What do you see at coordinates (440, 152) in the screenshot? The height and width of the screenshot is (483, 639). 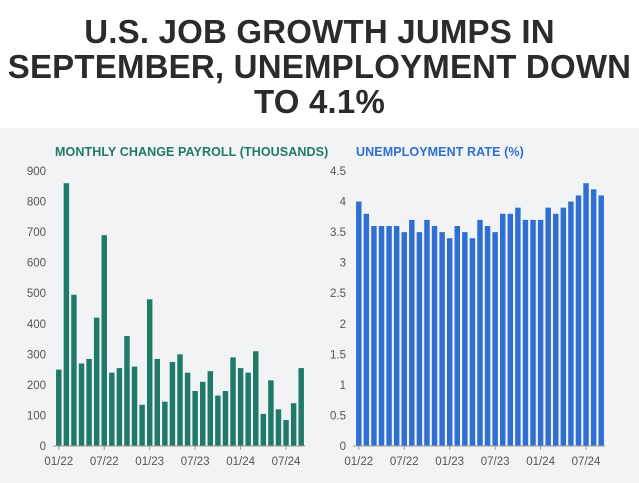 I see `unemployment-chart-title: UNEMPLOYMENT RATE (%)` at bounding box center [440, 152].